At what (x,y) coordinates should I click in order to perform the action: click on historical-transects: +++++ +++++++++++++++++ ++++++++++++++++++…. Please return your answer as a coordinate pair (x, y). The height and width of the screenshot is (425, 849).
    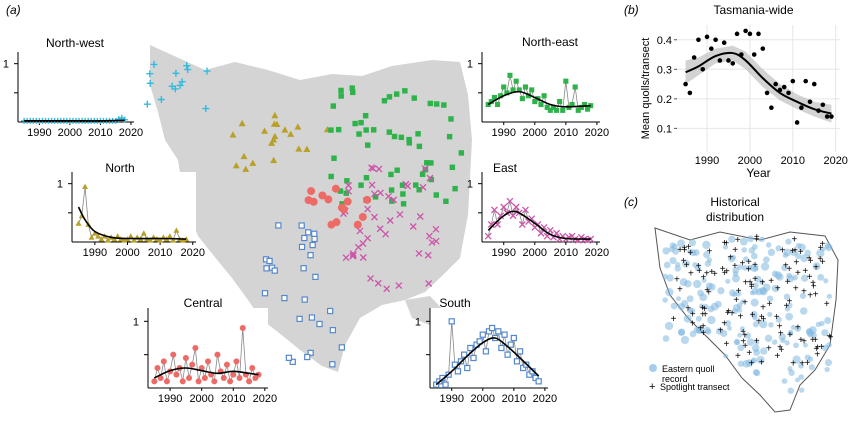
    Looking at the image, I should click on (752, 301).